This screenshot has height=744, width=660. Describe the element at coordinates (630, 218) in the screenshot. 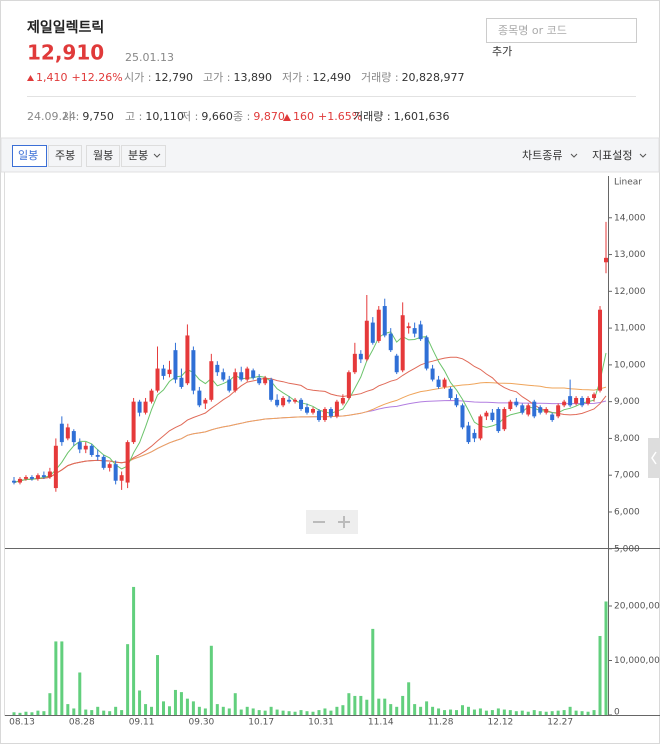

I see `y-tick-label: 14,000` at that location.